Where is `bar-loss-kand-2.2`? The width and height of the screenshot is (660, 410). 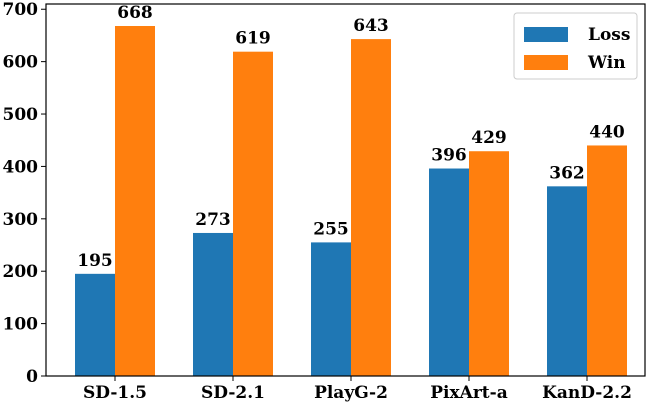
bar-loss-kand-2.2 is located at coordinates (567, 281).